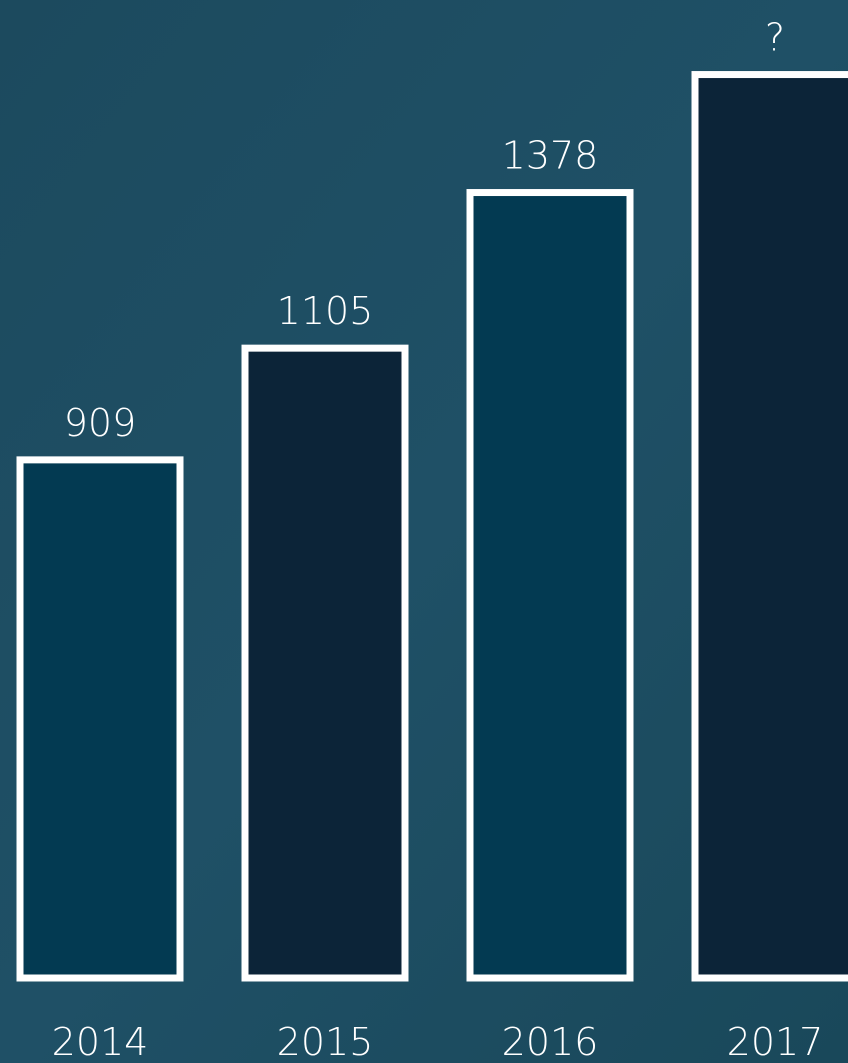 This screenshot has width=848, height=1063. What do you see at coordinates (100, 423) in the screenshot?
I see `value-label: 909` at bounding box center [100, 423].